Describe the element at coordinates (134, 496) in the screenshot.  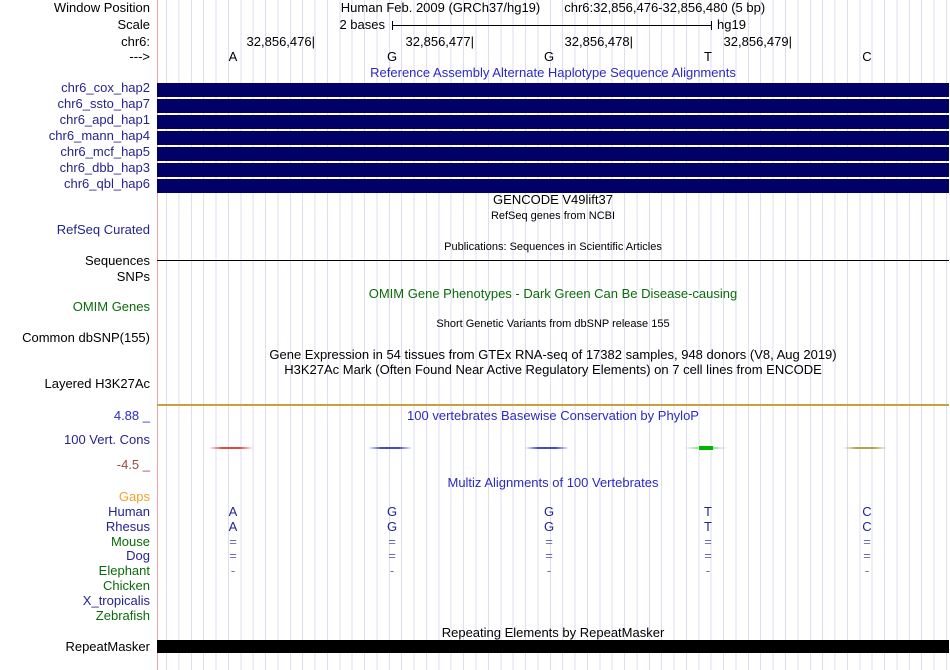
I see `species-label: Gaps` at that location.